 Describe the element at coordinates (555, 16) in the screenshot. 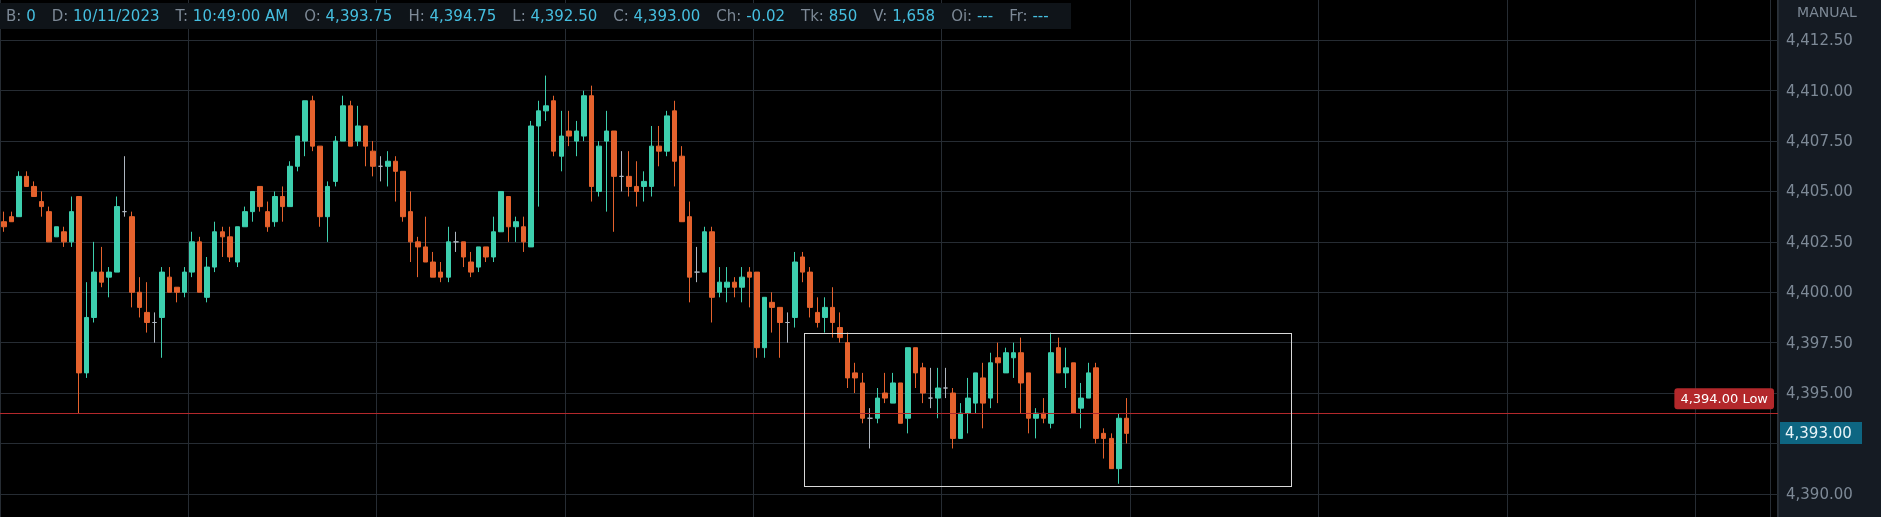

I see `annotation: L: 4,392.50` at that location.